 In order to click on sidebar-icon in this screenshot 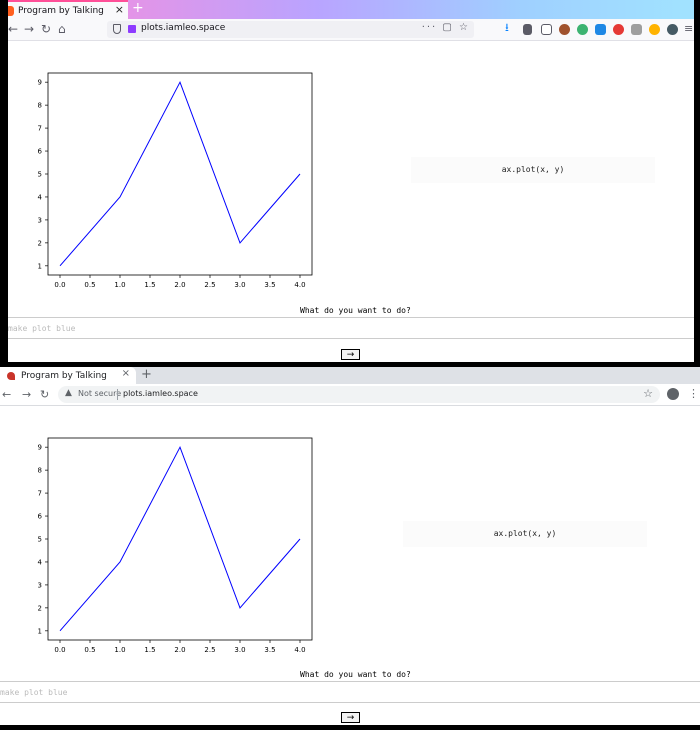, I will do `click(546, 29)`.